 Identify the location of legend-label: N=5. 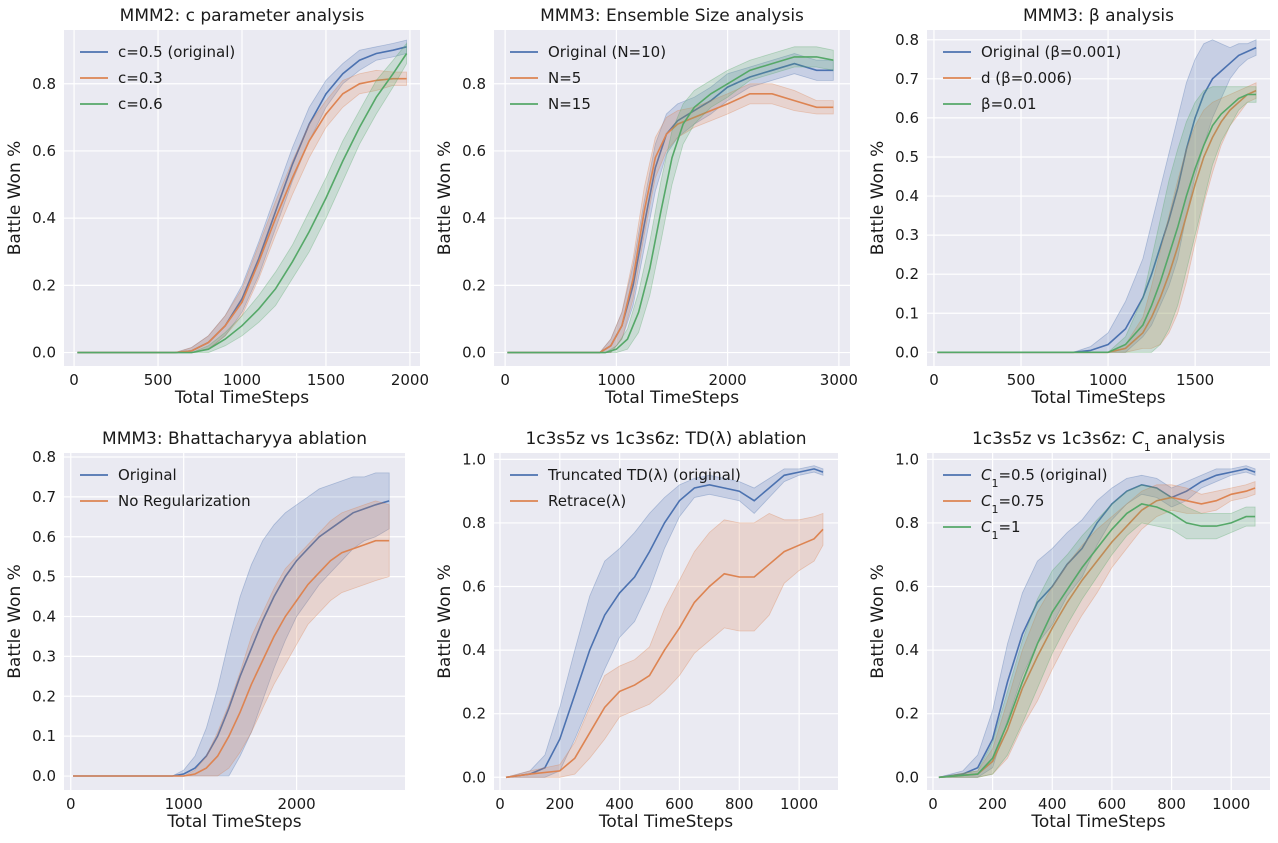
(564, 78).